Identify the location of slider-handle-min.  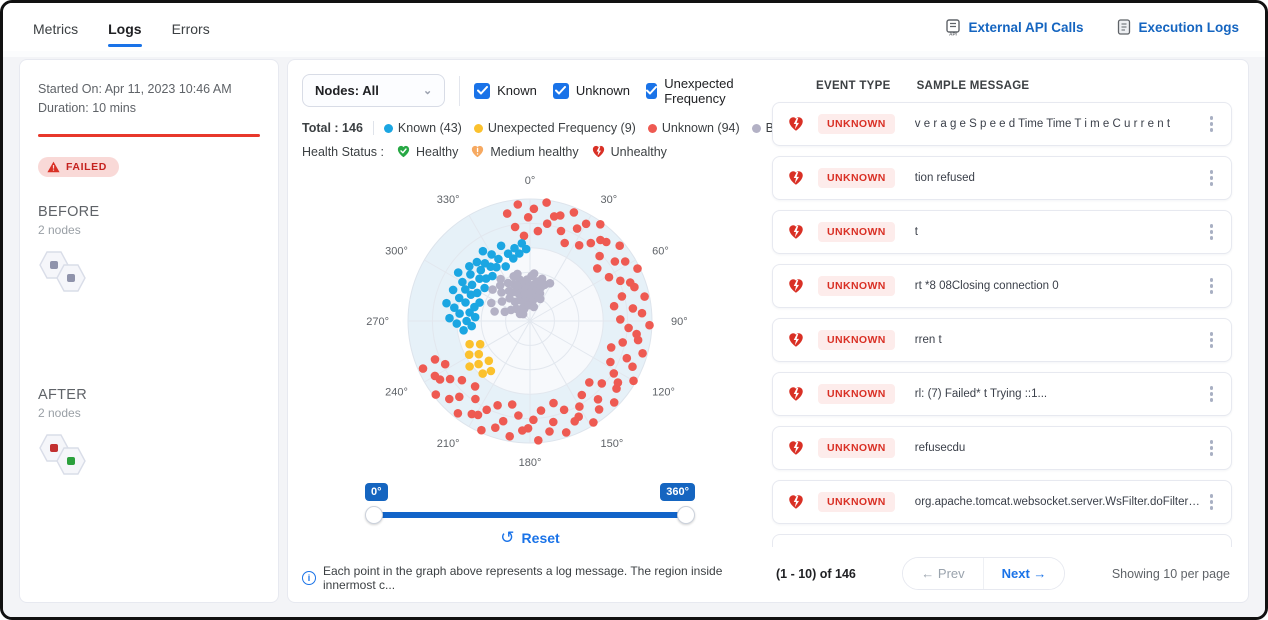
(374, 515).